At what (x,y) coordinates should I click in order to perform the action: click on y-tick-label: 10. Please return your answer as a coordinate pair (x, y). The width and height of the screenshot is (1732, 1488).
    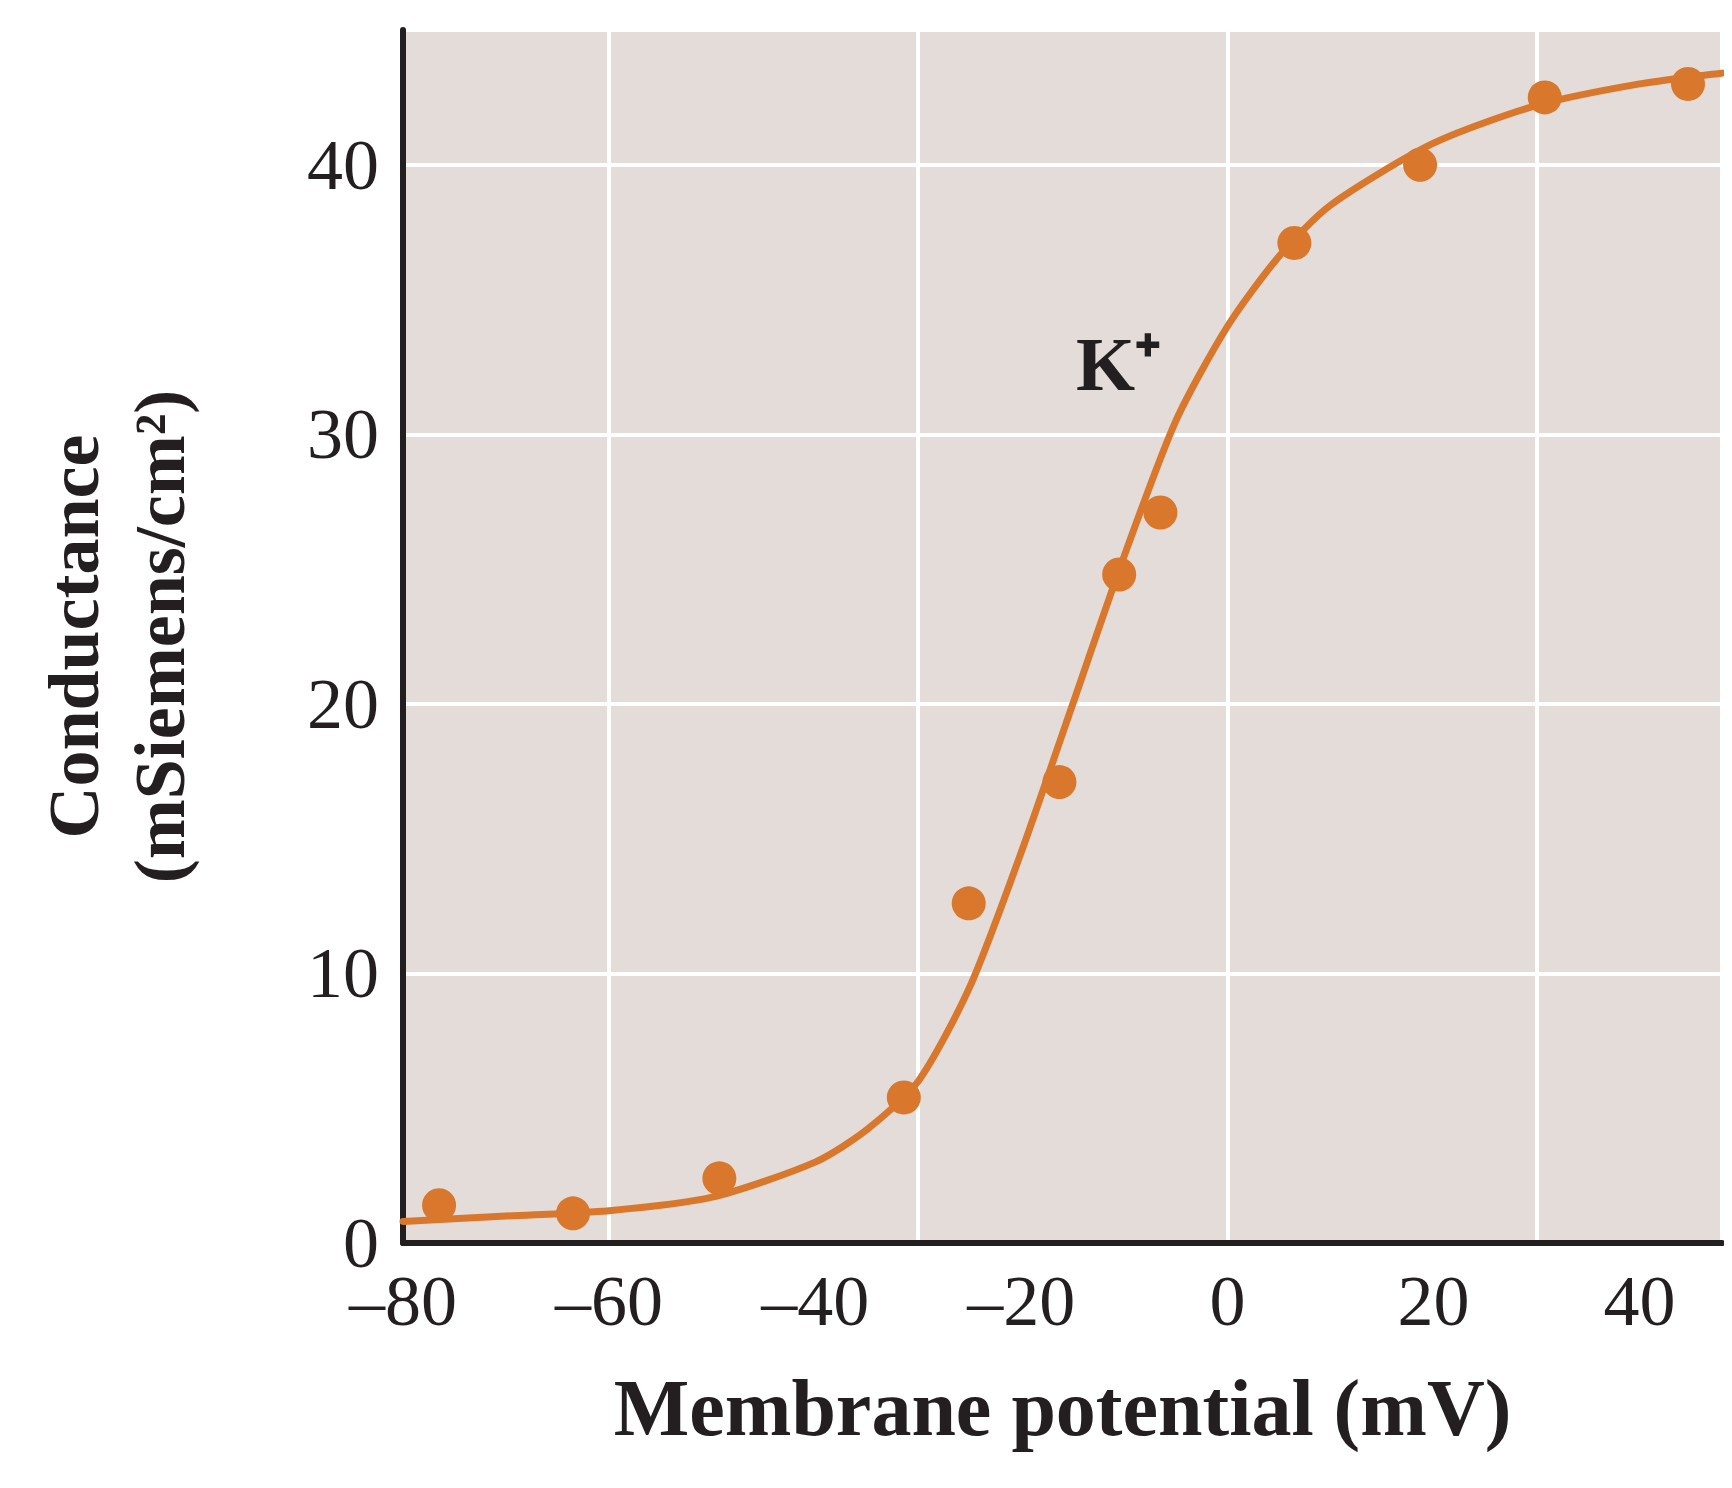
    Looking at the image, I should click on (343, 973).